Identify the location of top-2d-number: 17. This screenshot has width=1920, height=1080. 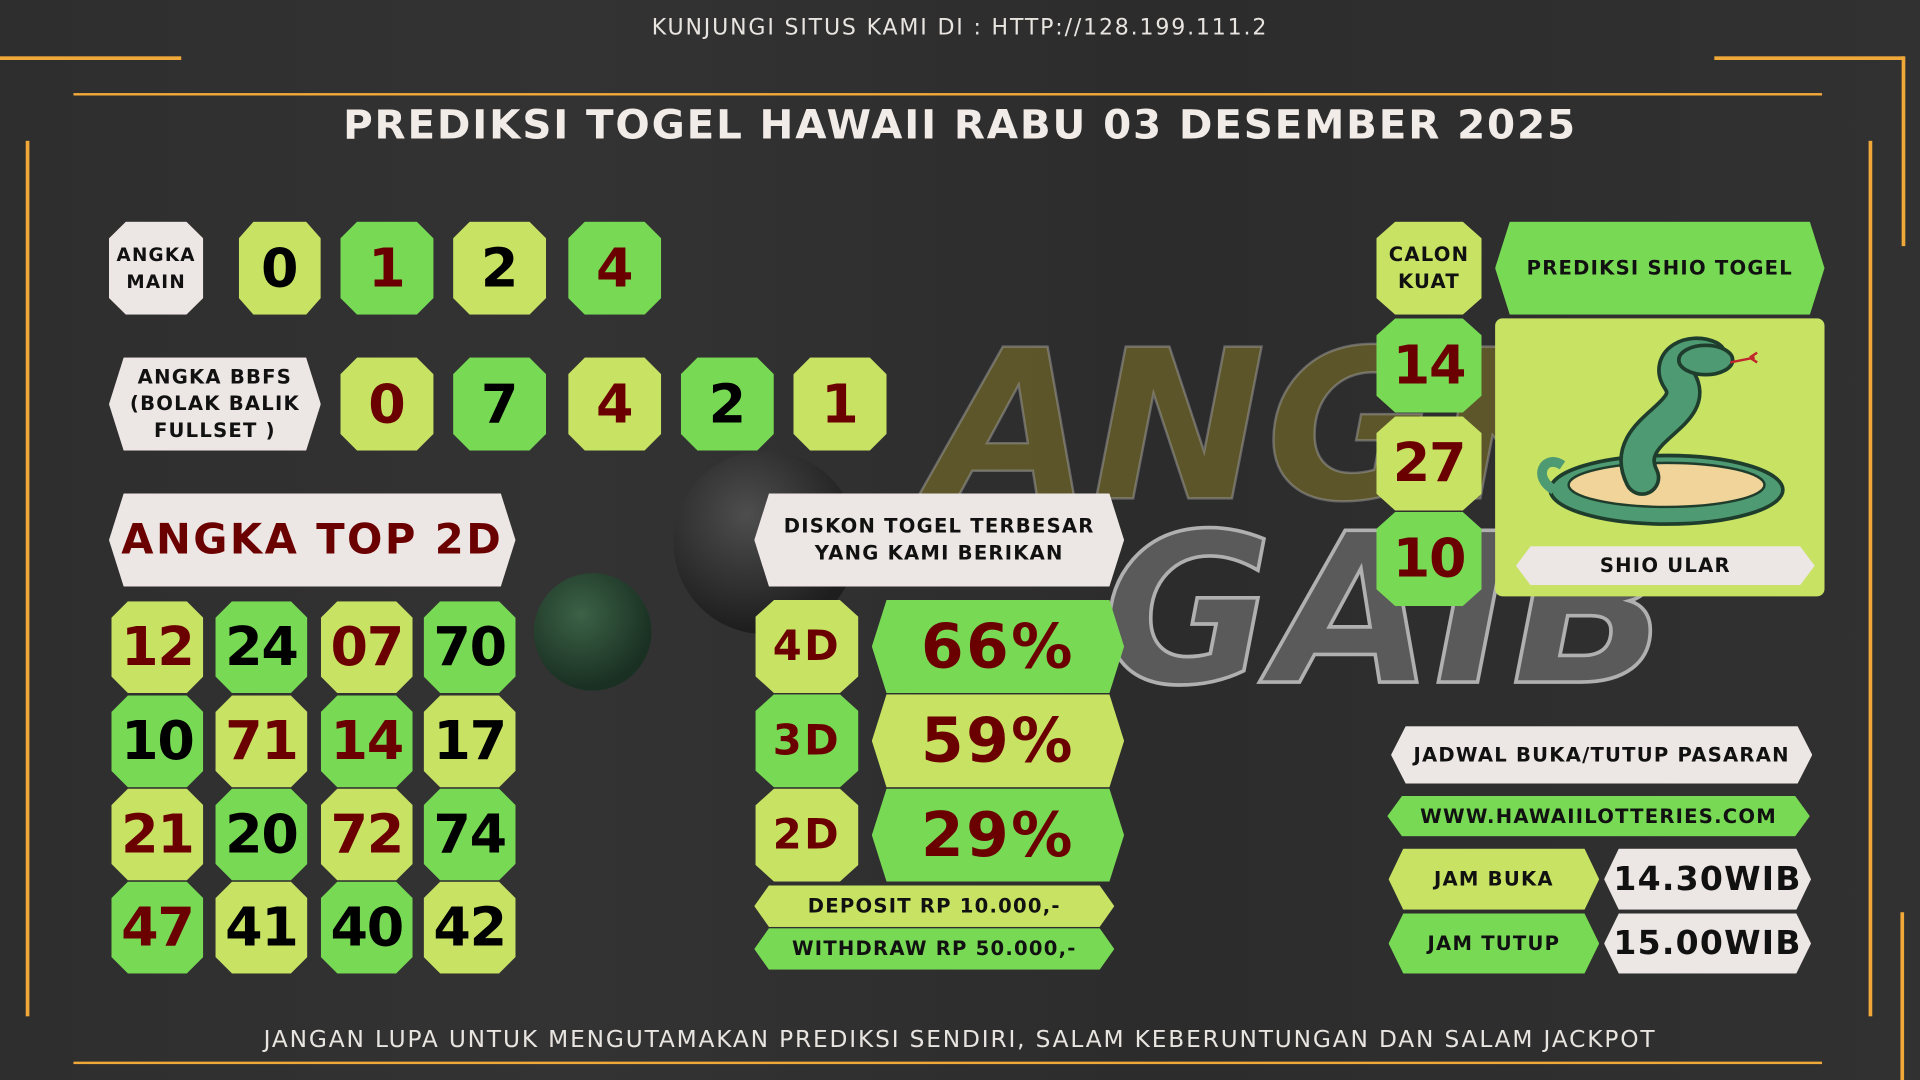
(469, 741).